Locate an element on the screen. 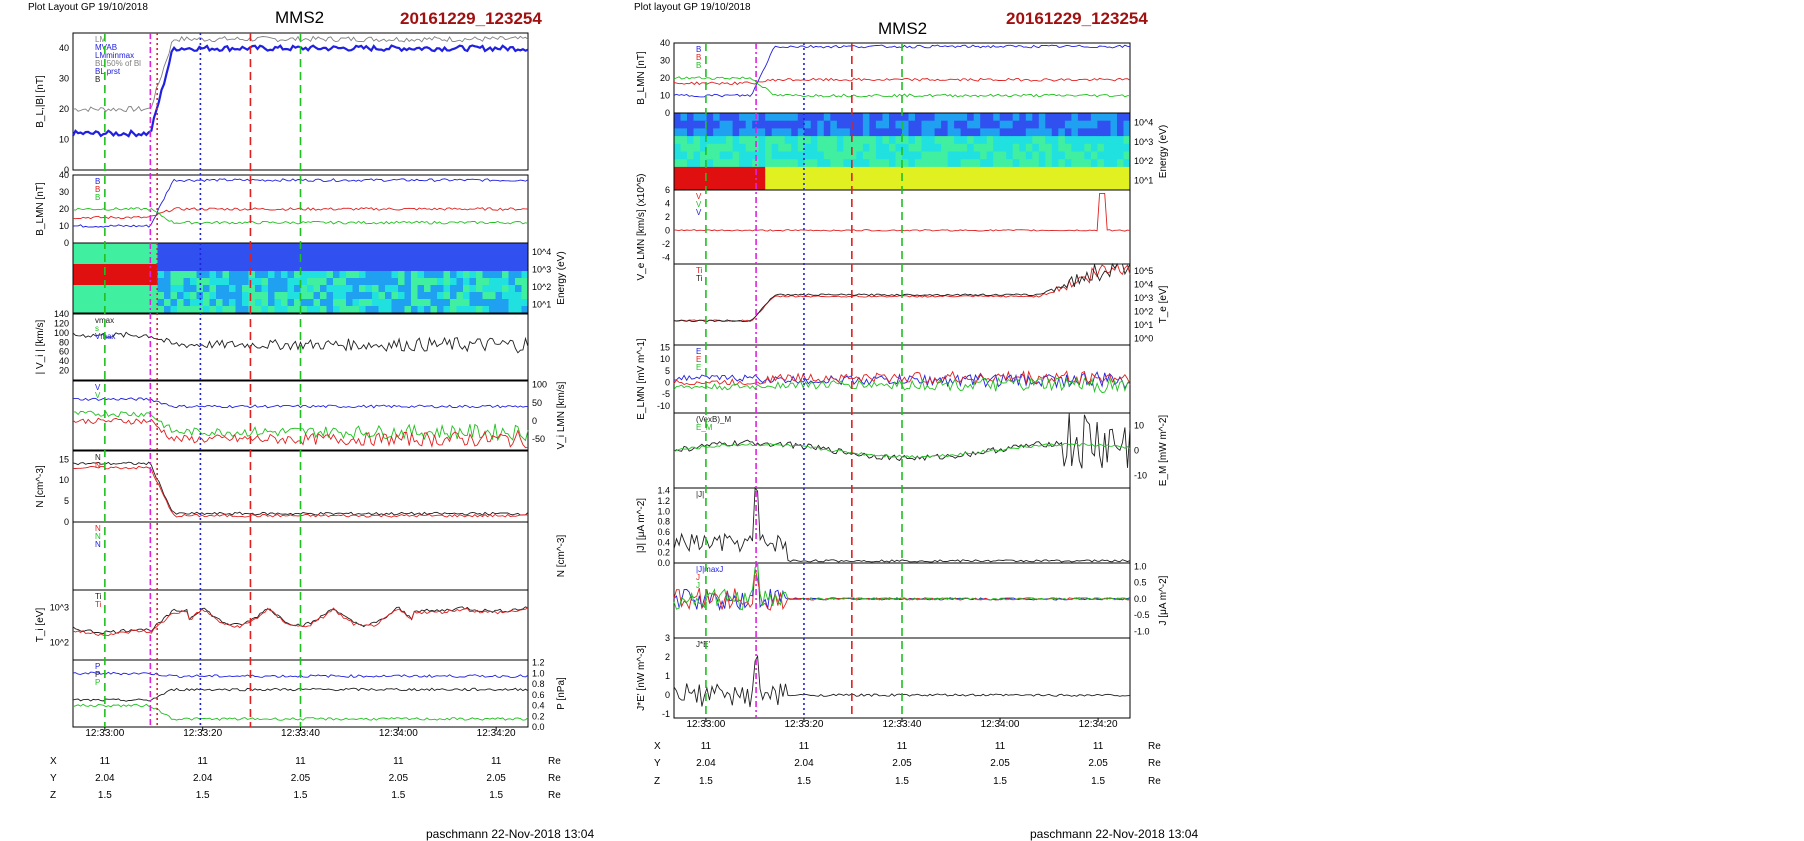 This screenshot has width=1804, height=841. y-tick-label: 0.2 is located at coordinates (538, 716).